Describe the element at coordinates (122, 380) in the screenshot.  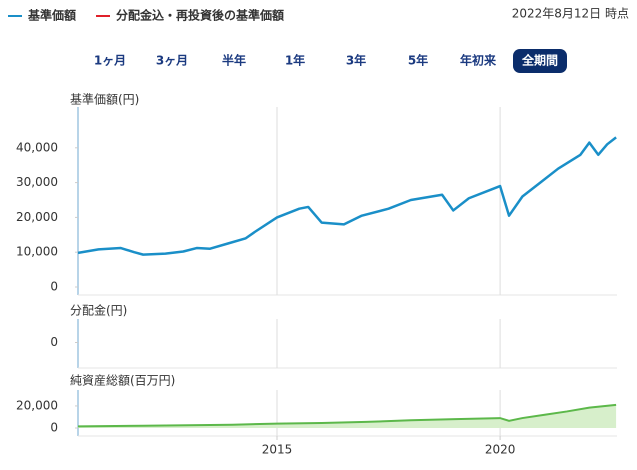
I see `panel-title: 純資産総額(百万円)` at that location.